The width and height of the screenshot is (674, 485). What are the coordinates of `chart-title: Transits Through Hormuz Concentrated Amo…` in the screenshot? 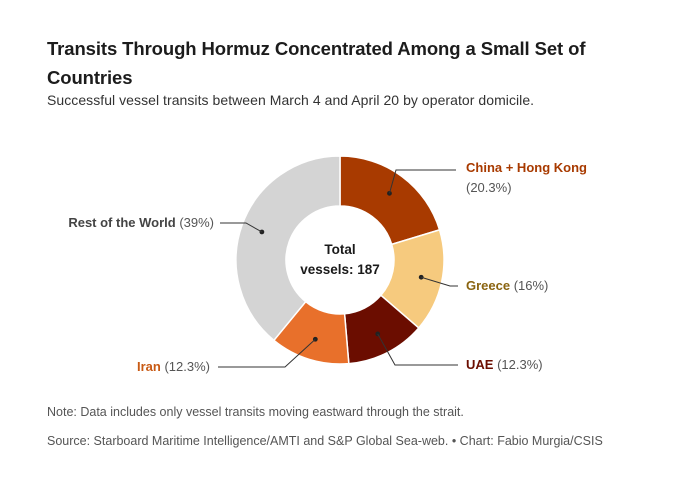 It's located at (316, 63).